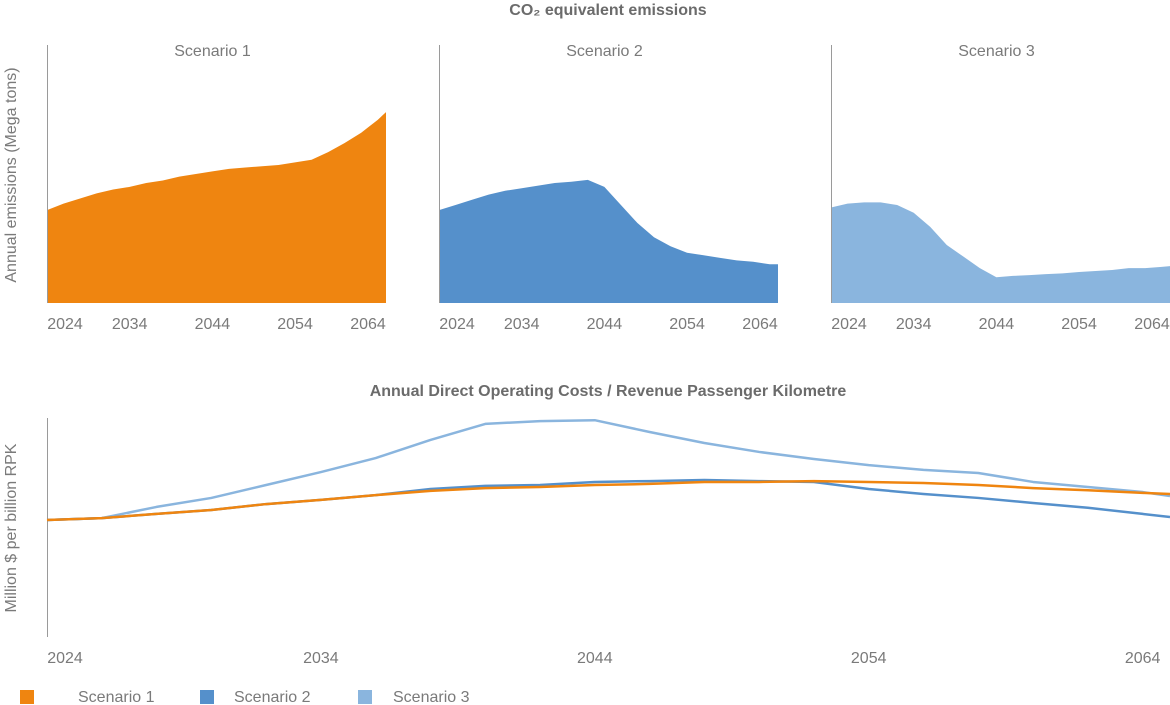 Image resolution: width=1170 pixels, height=705 pixels. Describe the element at coordinates (431, 697) in the screenshot. I see `legend-label: Scenario 3` at that location.